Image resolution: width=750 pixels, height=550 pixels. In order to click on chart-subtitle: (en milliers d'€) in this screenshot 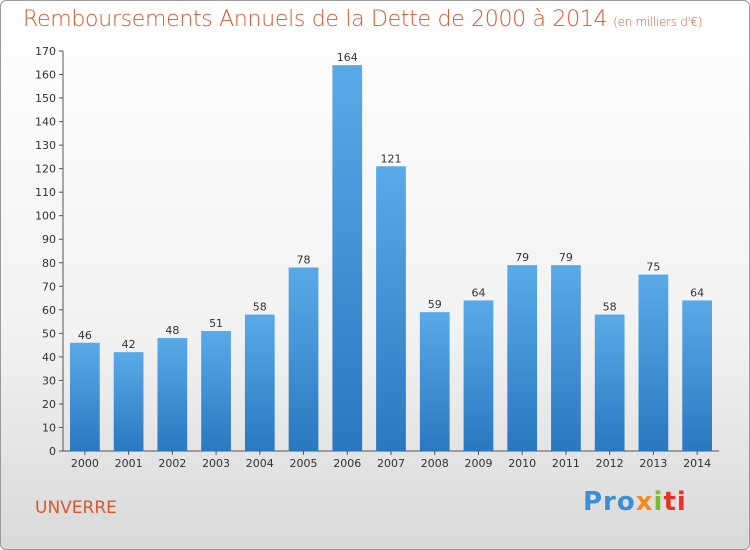, I will do `click(658, 22)`.